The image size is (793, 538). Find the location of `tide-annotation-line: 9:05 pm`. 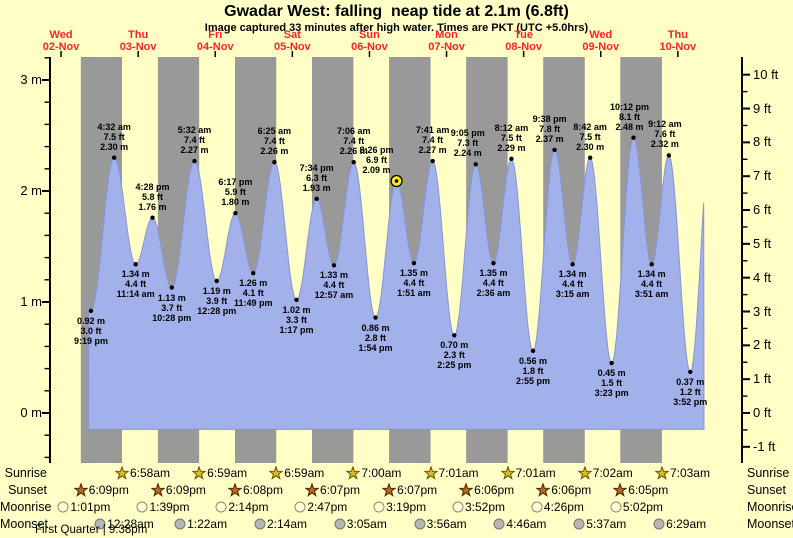

tide-annotation-line: 9:05 pm is located at coordinates (467, 133).